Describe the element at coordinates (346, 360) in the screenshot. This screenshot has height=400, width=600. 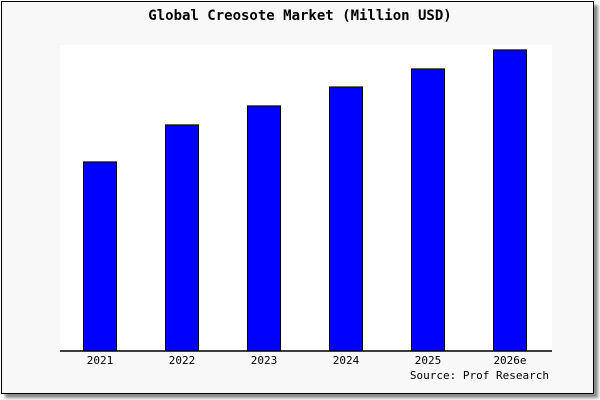
I see `x-tick-label: 2024` at that location.